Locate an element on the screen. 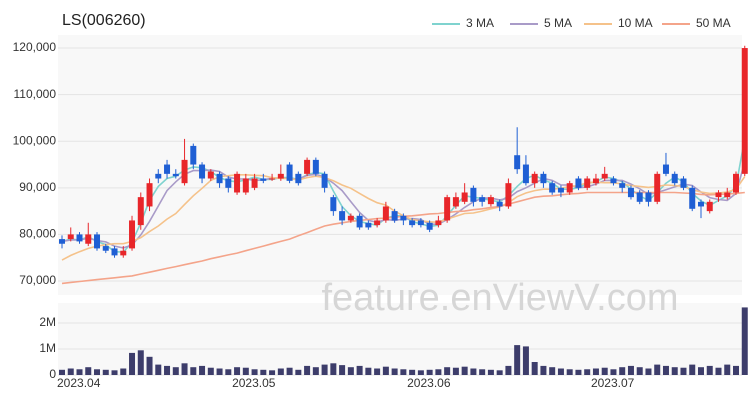 This screenshot has height=400, width=750. y-tick-label: 0 is located at coordinates (52, 374).